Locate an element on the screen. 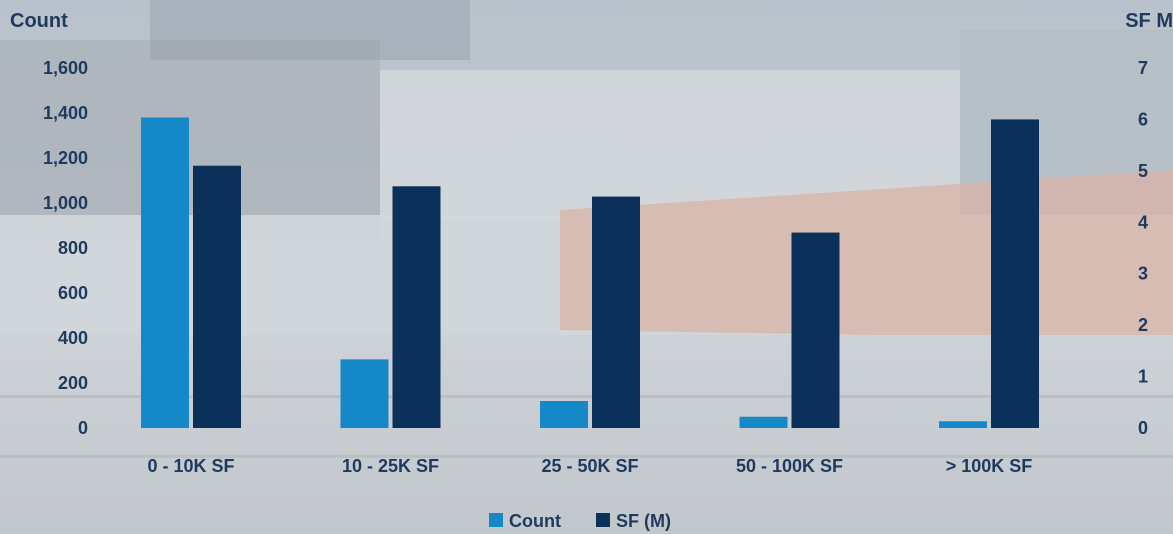 The height and width of the screenshot is (534, 1173). category-label: > 100K SF is located at coordinates (989, 466).